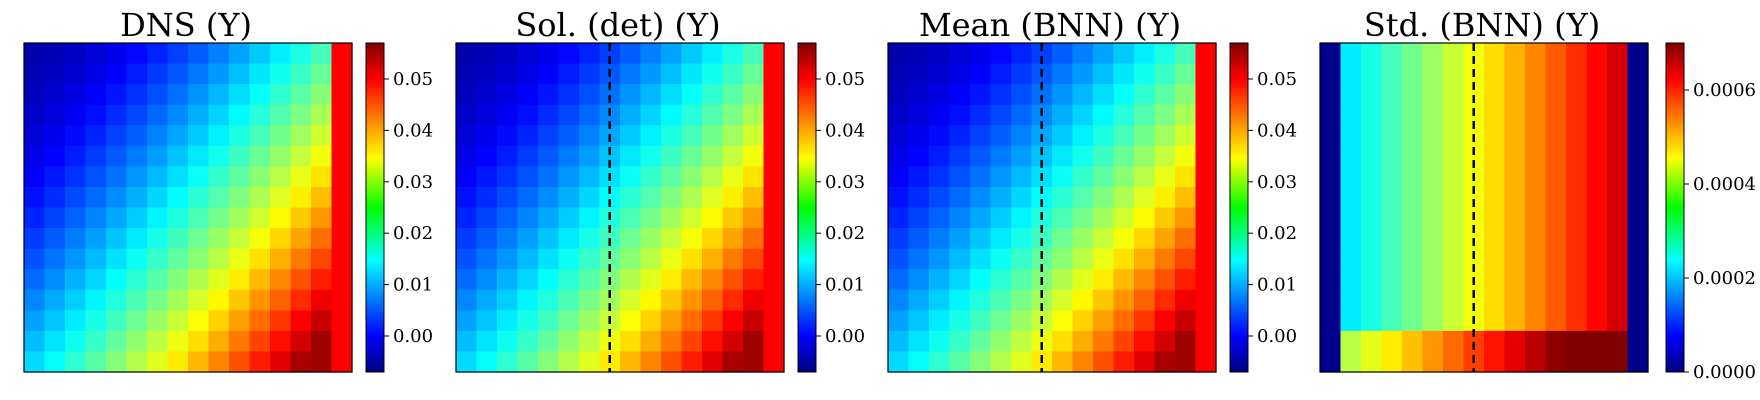 The image size is (1760, 400). I want to click on colorbar-tick-label: 0.03, so click(845, 182).